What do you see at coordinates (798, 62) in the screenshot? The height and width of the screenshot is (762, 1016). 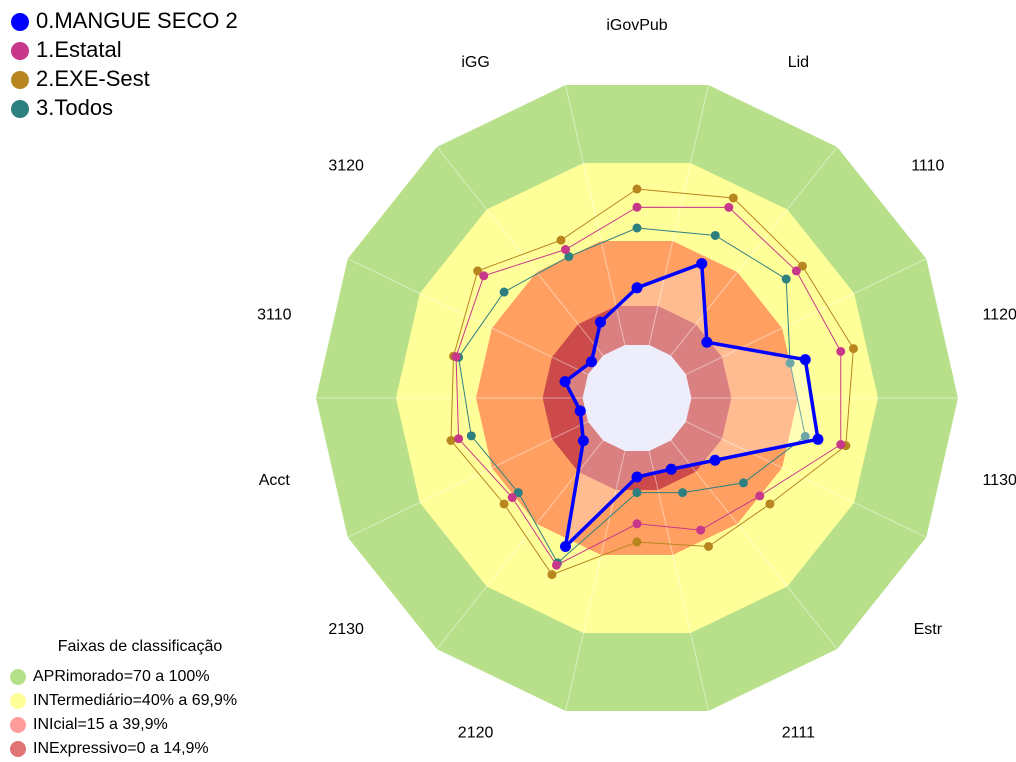 I see `axis-label: Lid` at bounding box center [798, 62].